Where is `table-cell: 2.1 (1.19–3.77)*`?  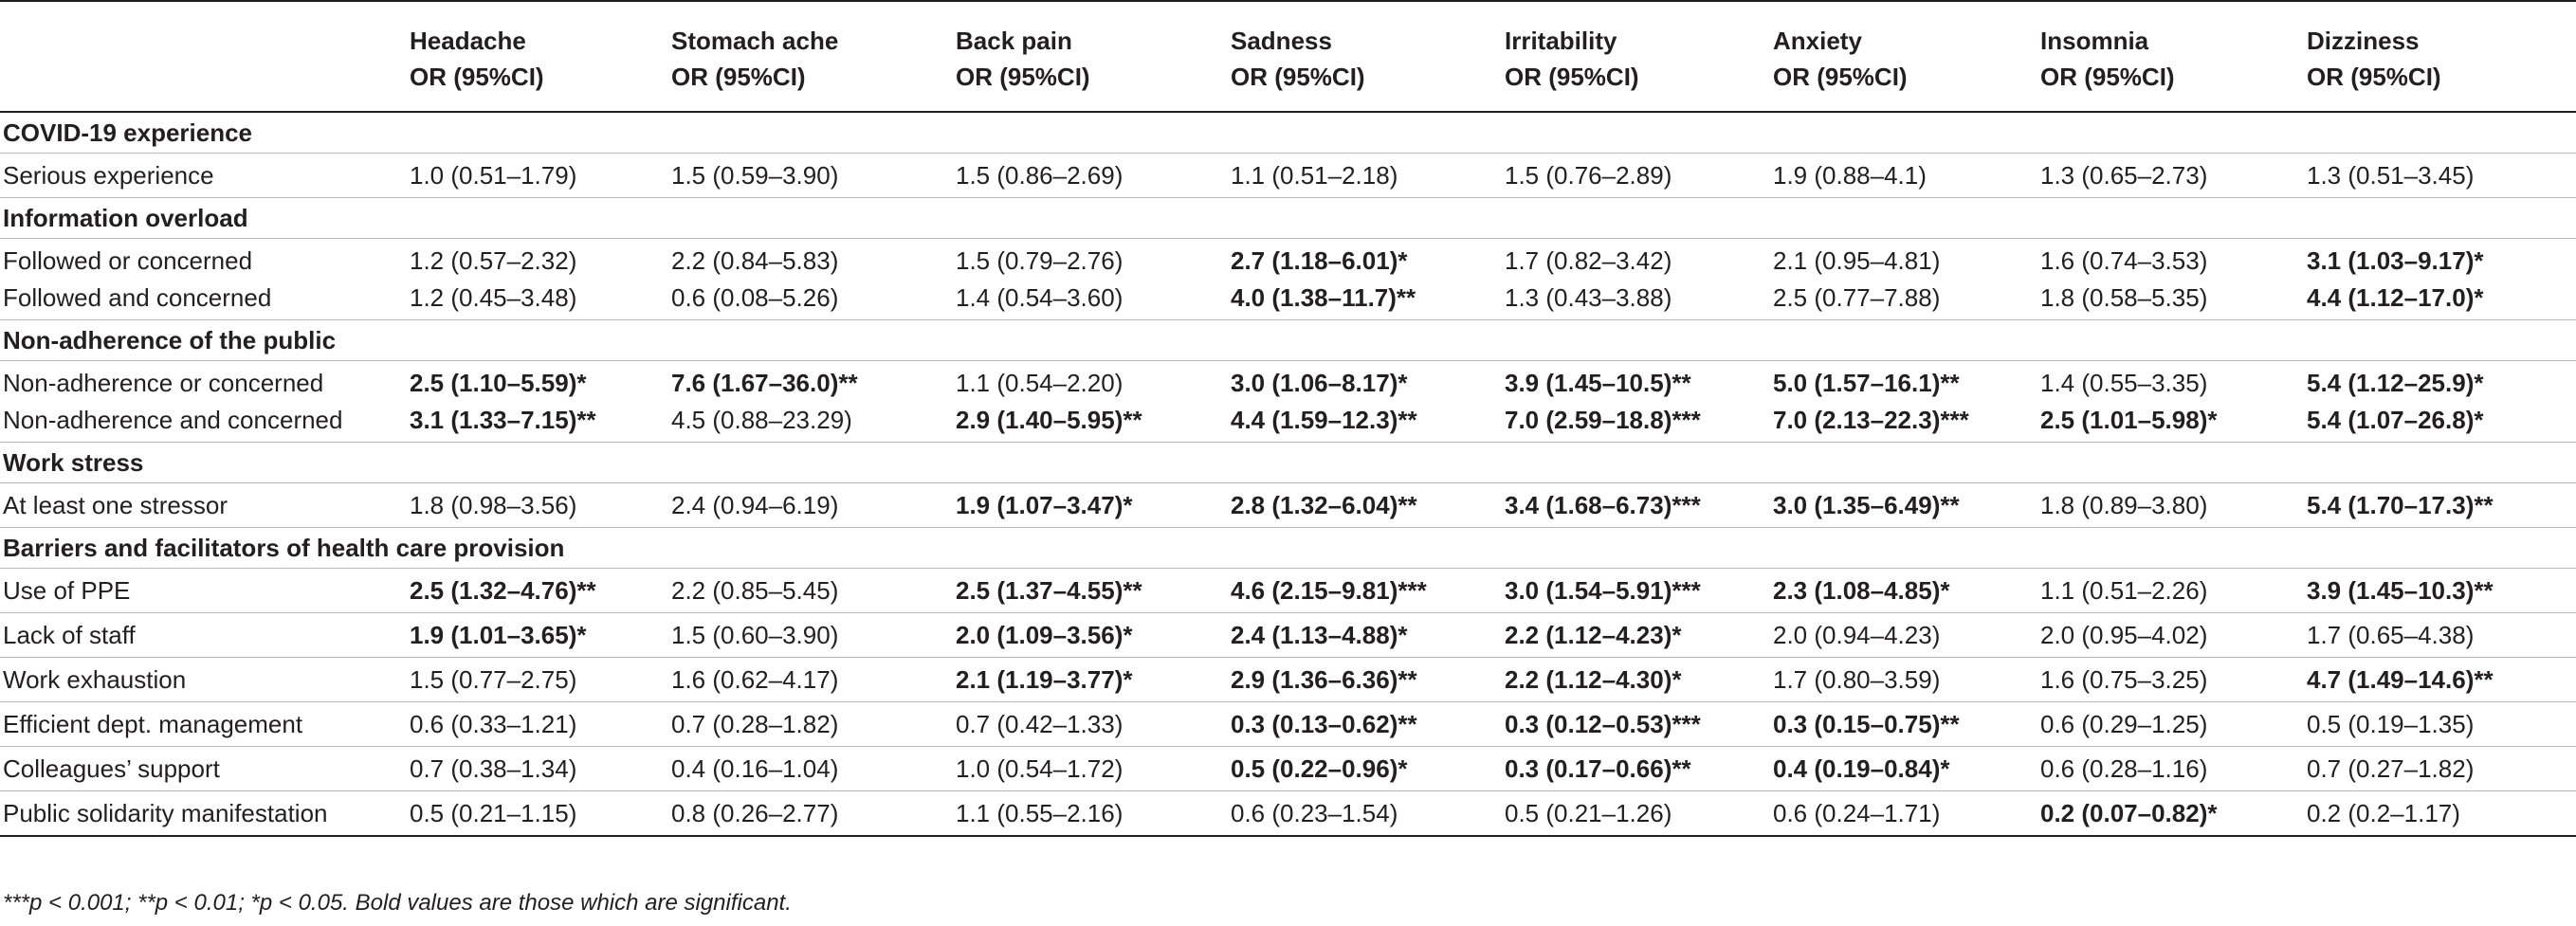
table-cell: 2.1 (1.19–3.77)* is located at coordinates (1093, 679).